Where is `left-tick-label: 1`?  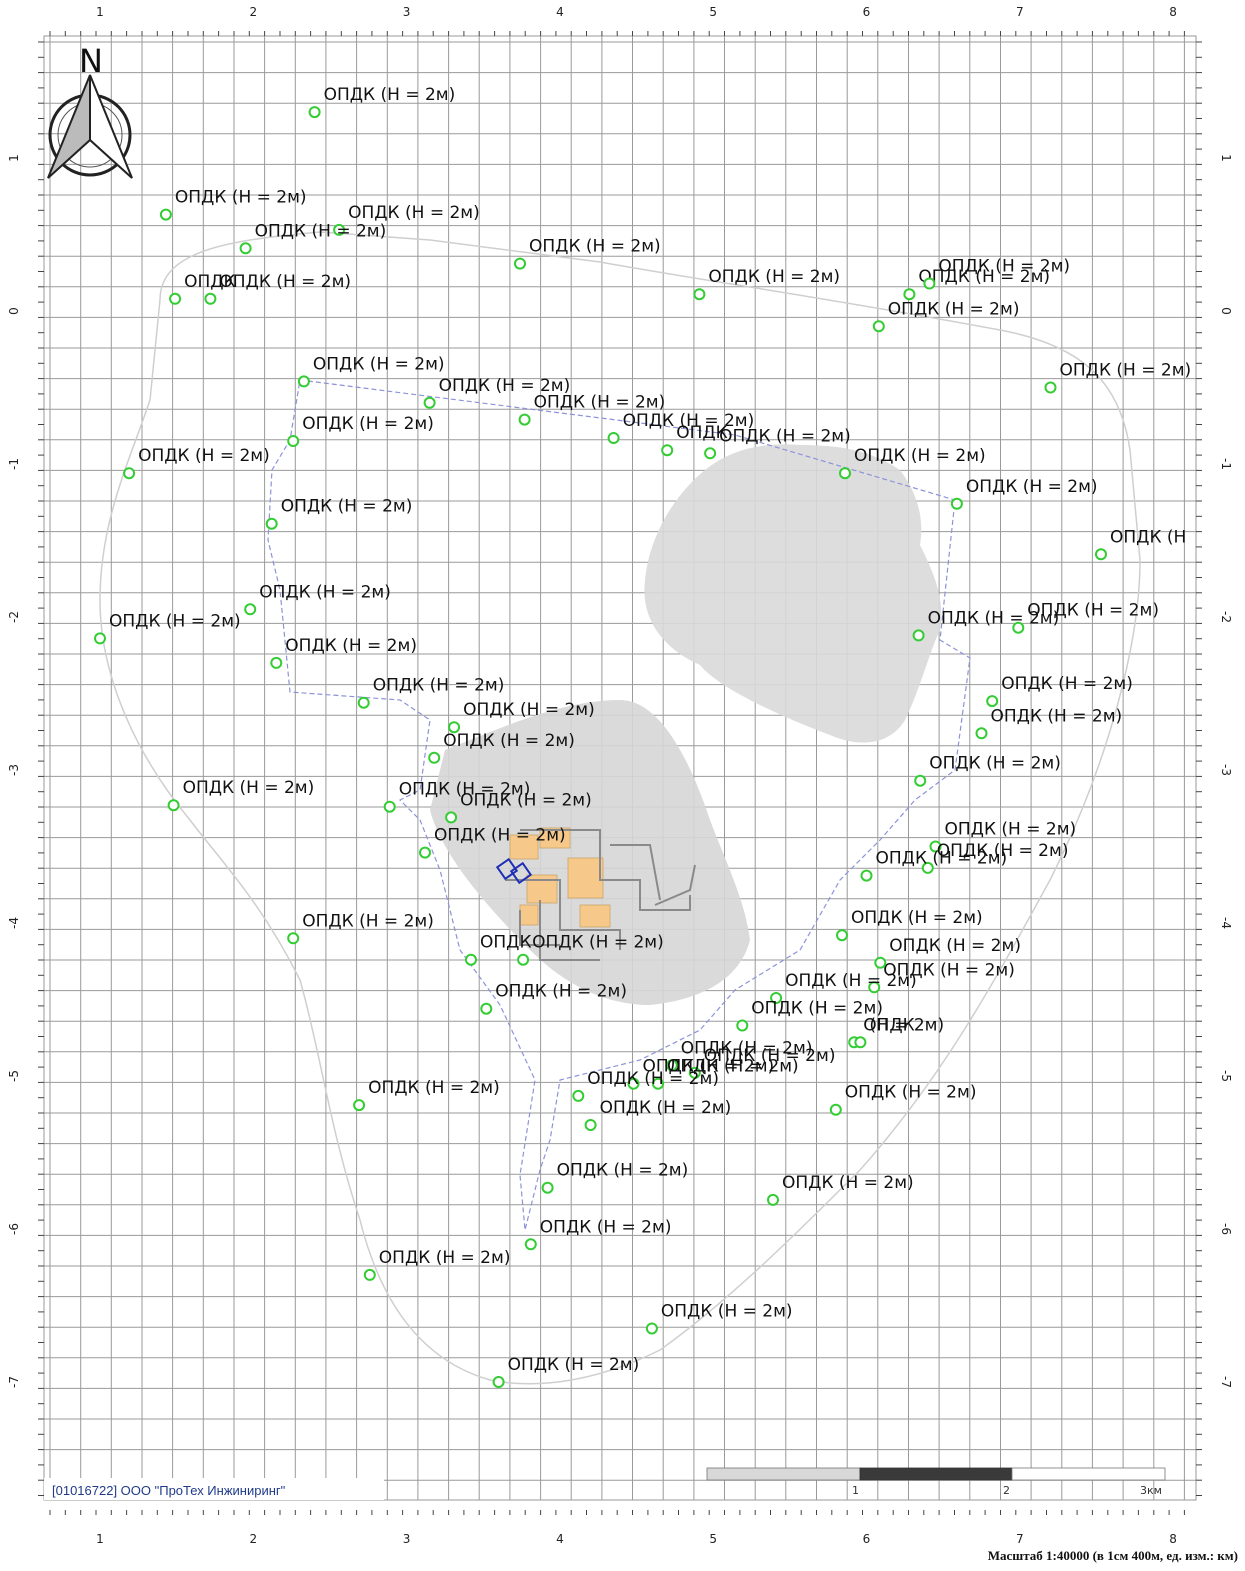 left-tick-label: 1 is located at coordinates (14, 158).